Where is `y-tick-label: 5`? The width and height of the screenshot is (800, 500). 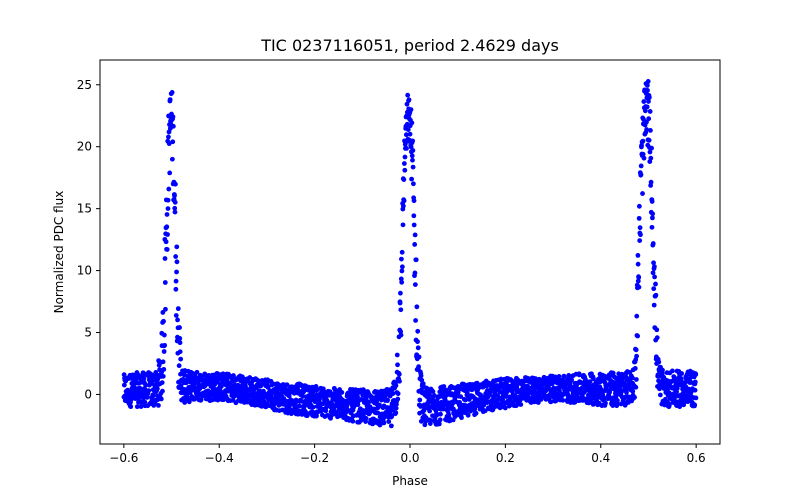 y-tick-label: 5 is located at coordinates (88, 333).